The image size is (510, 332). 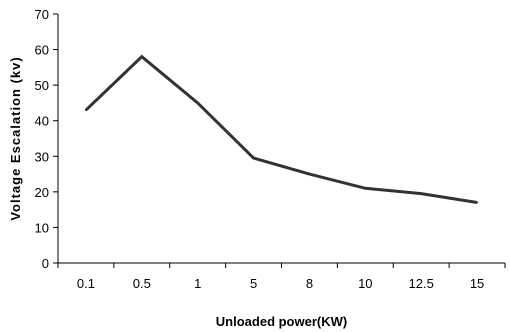 I want to click on x-ticks: 0.1 0.5 1 5 8 10 12.5 15, so click(x=281, y=277).